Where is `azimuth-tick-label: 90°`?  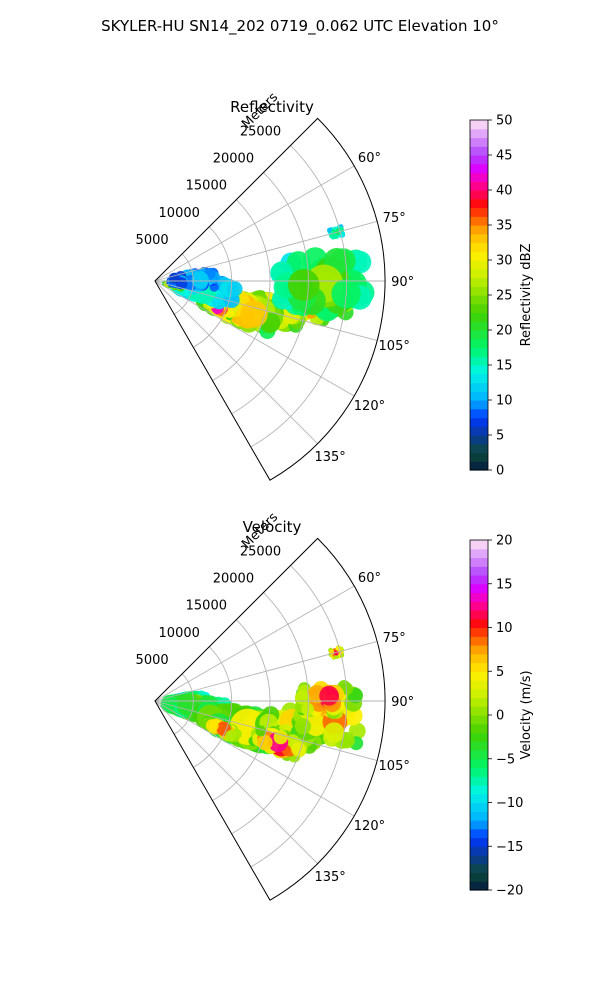
azimuth-tick-label: 90° is located at coordinates (402, 702).